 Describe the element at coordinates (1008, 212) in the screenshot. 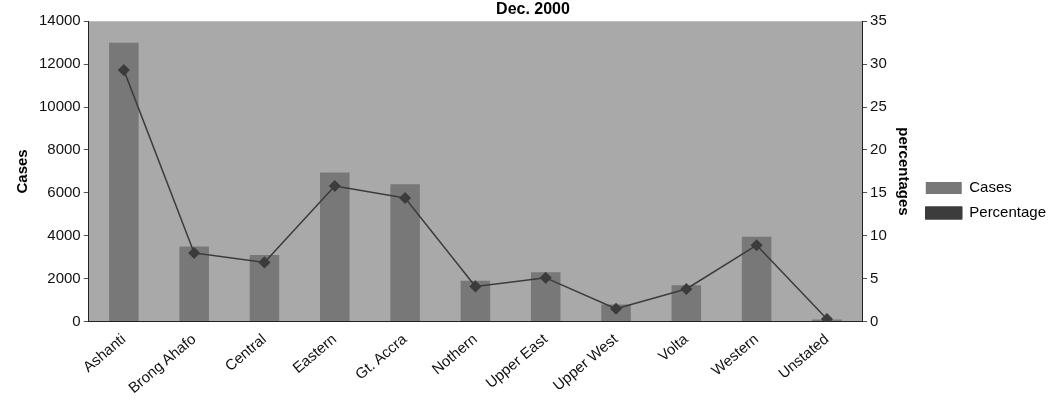

I see `legend-label: Percentage` at that location.